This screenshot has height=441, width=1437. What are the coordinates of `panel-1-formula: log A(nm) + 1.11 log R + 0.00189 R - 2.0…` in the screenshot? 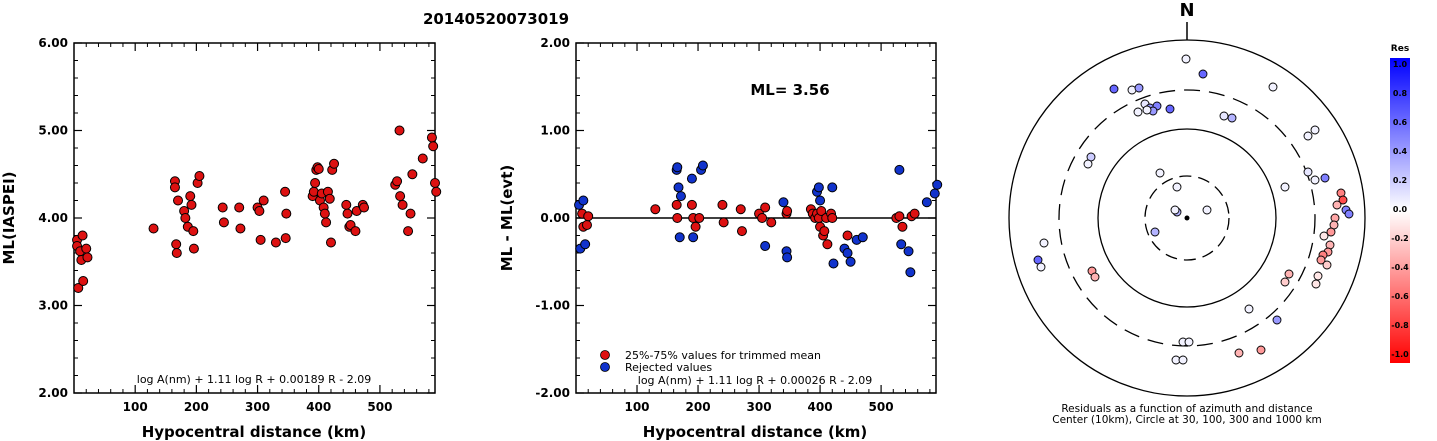 It's located at (254, 379).